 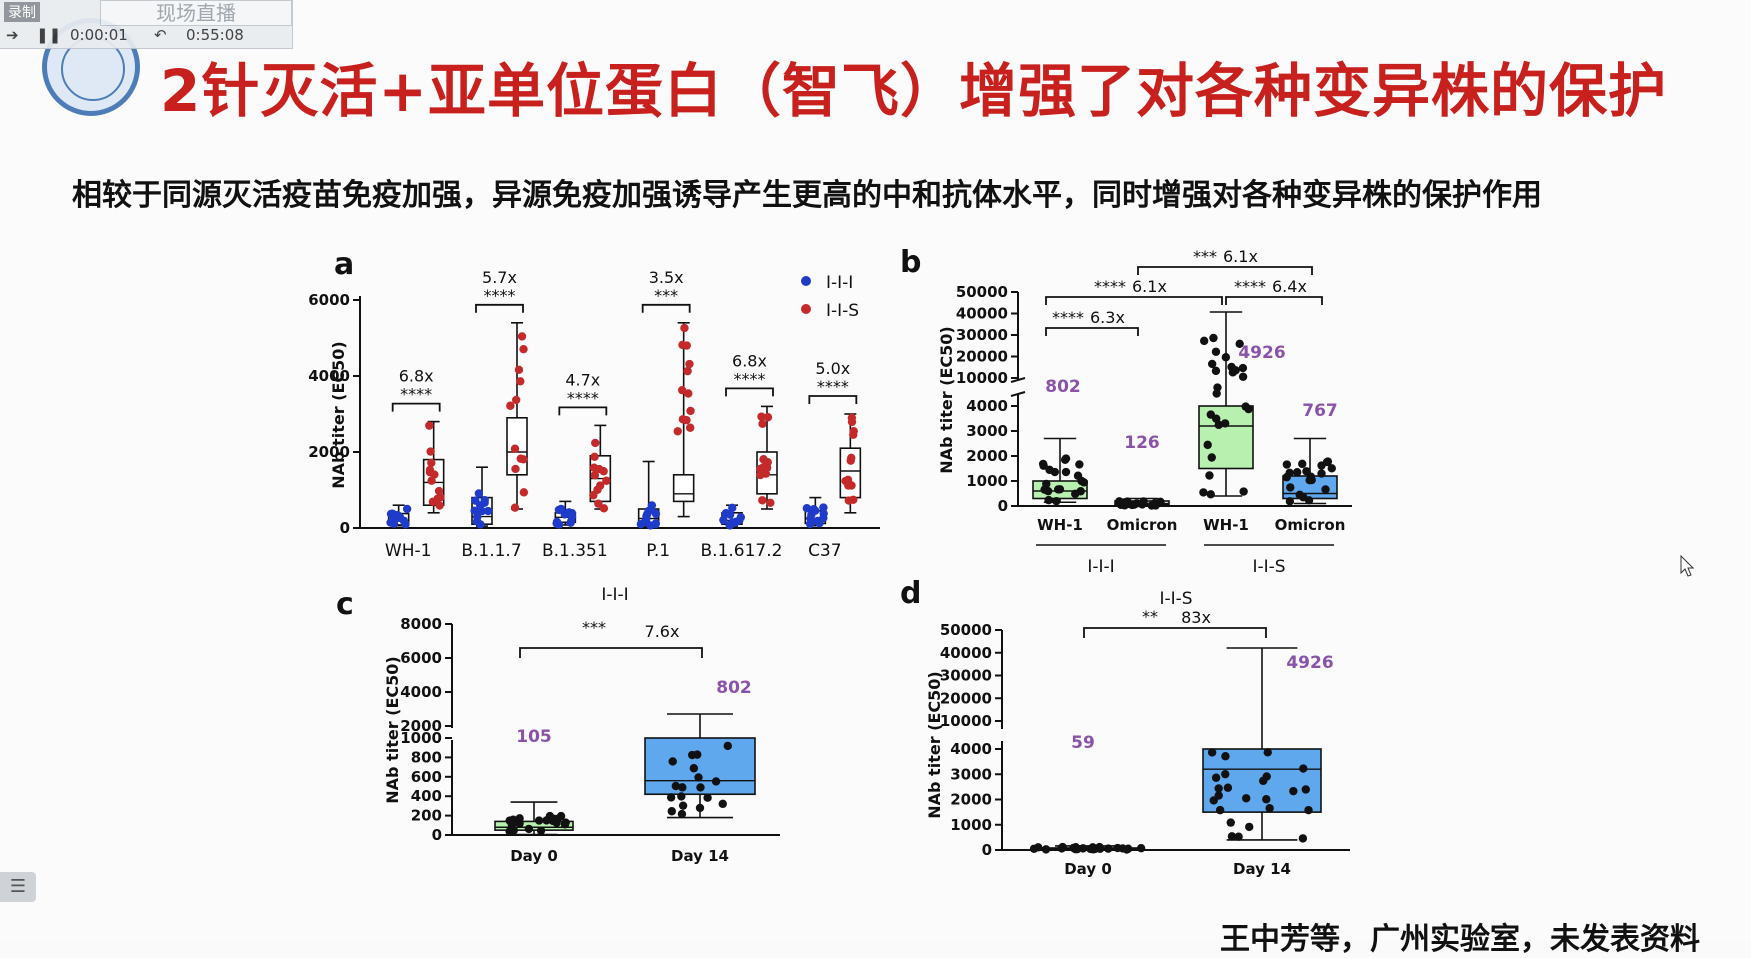 What do you see at coordinates (1150, 616) in the screenshot?
I see `panel-d-sig: **` at bounding box center [1150, 616].